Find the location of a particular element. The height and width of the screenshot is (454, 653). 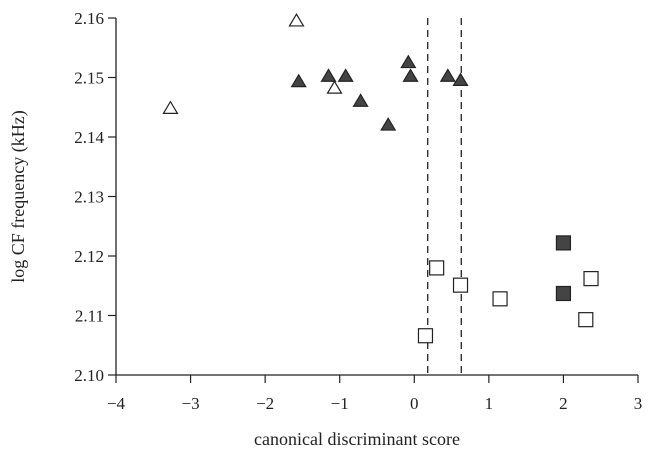

y-tick-label: 2.10 is located at coordinates (89, 375).